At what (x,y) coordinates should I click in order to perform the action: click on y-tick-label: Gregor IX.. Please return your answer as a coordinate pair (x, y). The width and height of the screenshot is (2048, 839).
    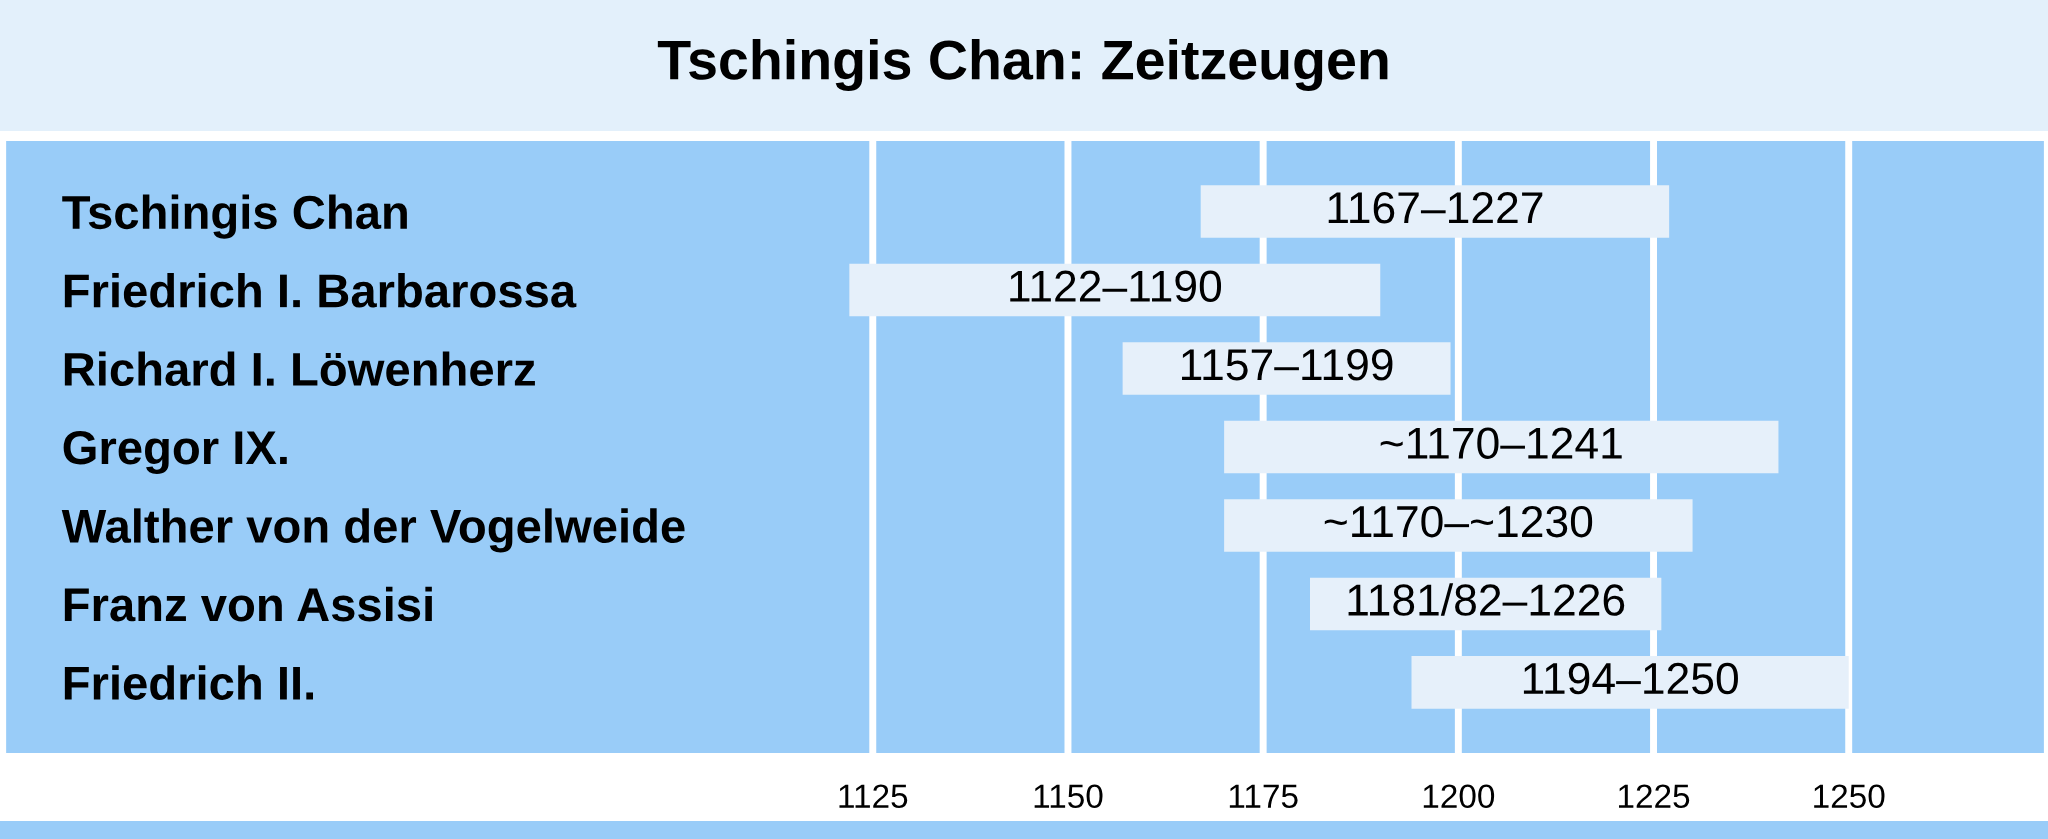
    Looking at the image, I should click on (175, 452).